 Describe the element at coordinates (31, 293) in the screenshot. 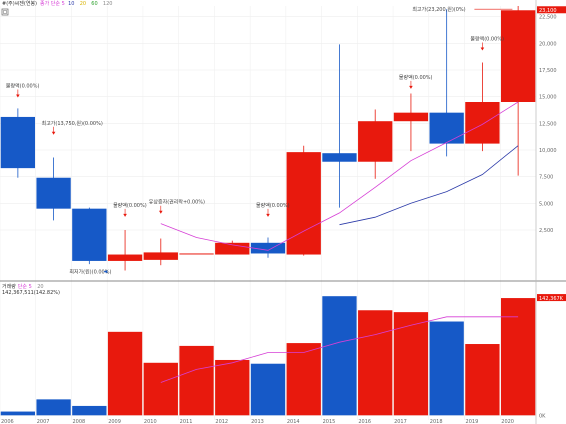

I see `volume-summary: 142,367,511(142.82%)` at that location.